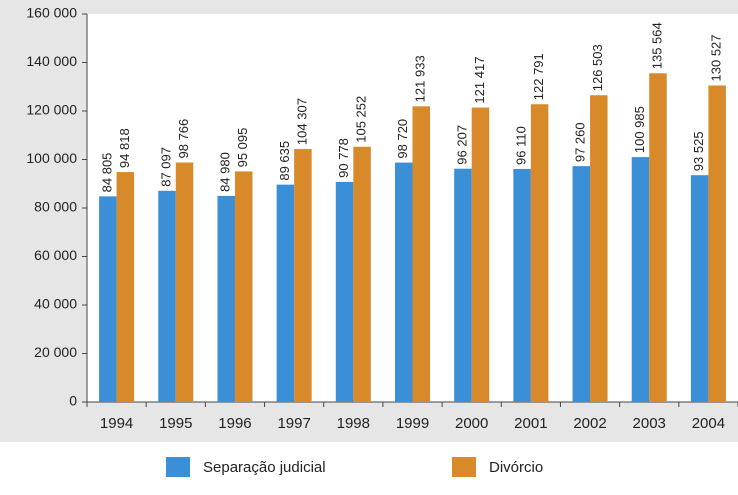 Image resolution: width=738 pixels, height=495 pixels. I want to click on y-tick-label: 20 000, so click(55, 352).